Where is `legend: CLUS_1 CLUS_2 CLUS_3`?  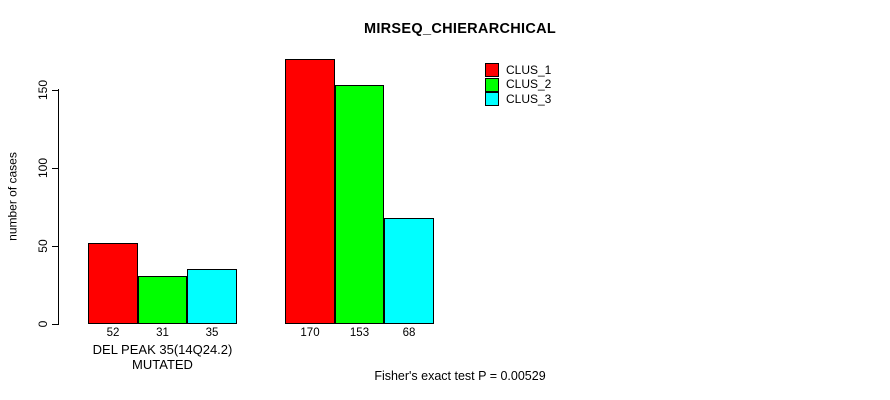
legend: CLUS_1 CLUS_2 CLUS_3 is located at coordinates (518, 85).